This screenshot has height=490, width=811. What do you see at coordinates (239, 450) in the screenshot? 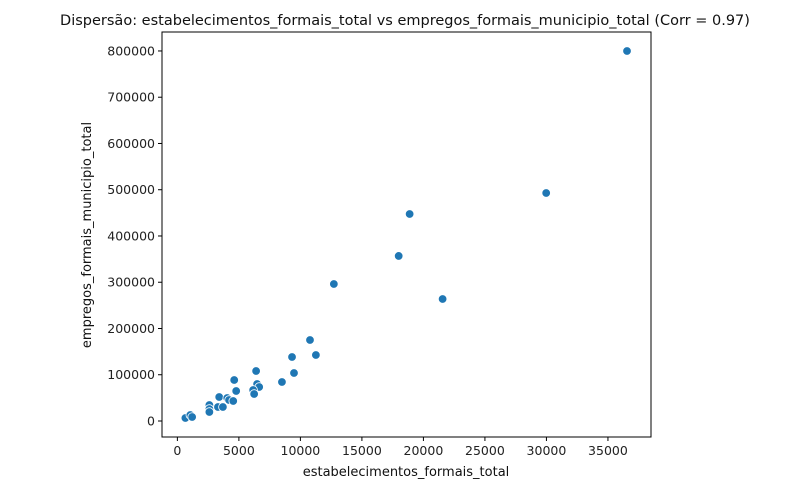
I see `x-tick-label: 5000` at bounding box center [239, 450].